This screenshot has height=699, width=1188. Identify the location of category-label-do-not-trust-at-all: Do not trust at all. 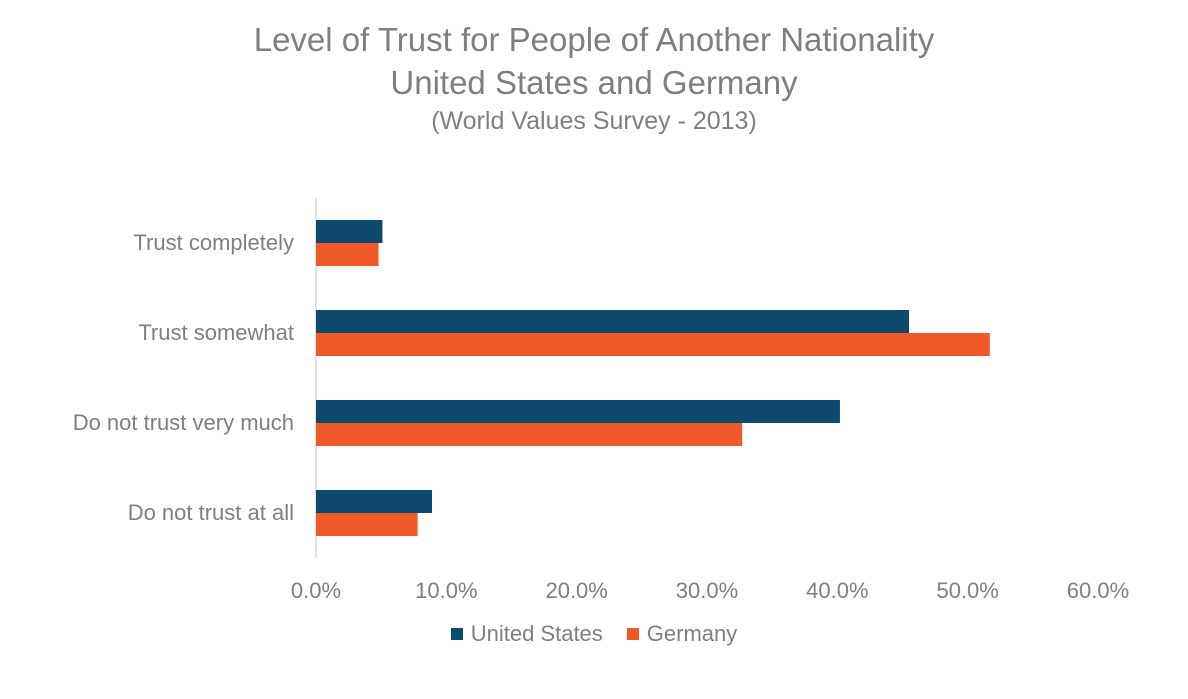
(211, 512).